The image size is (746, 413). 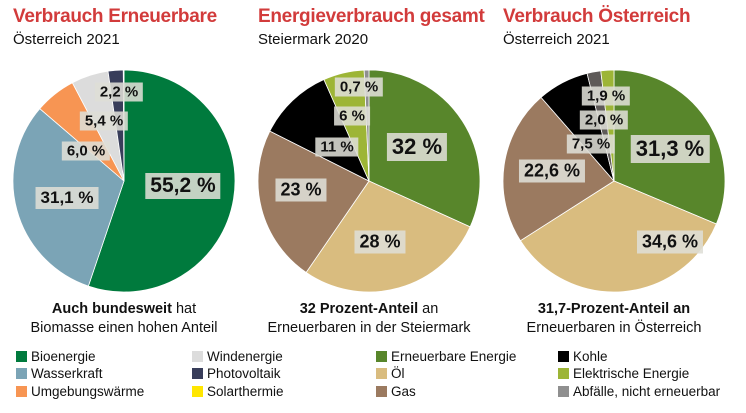 I want to click on caption-line2: Erneuerbaren in der Steiermark, so click(x=369, y=328).